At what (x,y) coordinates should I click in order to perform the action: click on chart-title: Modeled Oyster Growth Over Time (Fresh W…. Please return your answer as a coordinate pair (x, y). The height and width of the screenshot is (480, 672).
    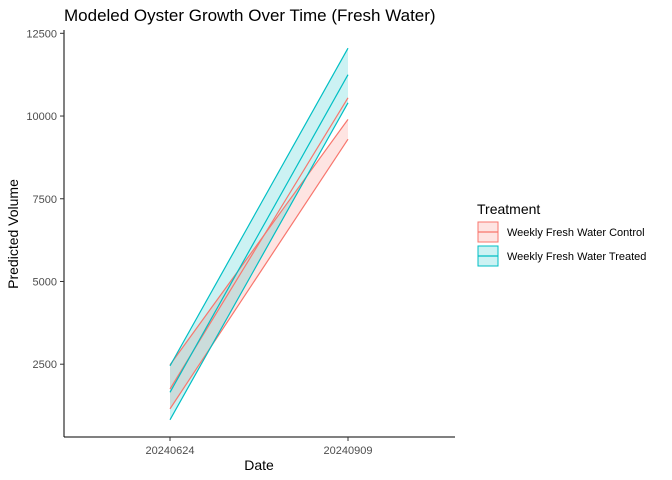
    Looking at the image, I should click on (250, 15).